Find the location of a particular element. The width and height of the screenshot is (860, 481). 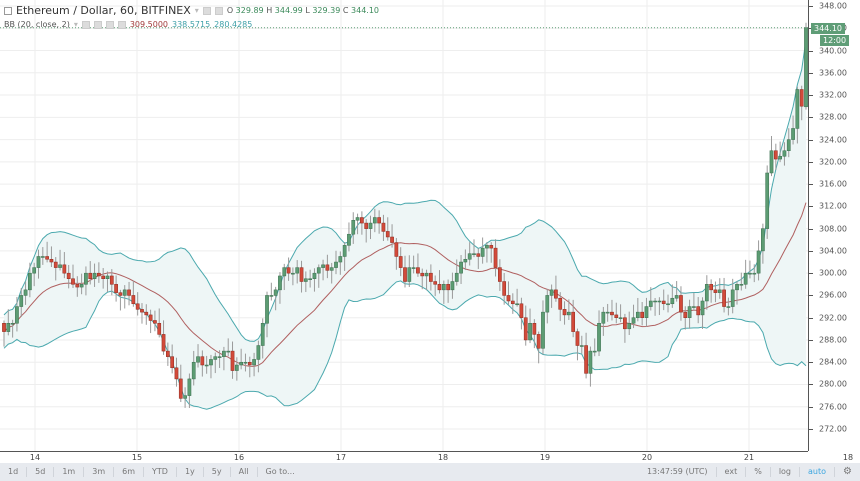

auto-toggle: auto is located at coordinates (818, 472).